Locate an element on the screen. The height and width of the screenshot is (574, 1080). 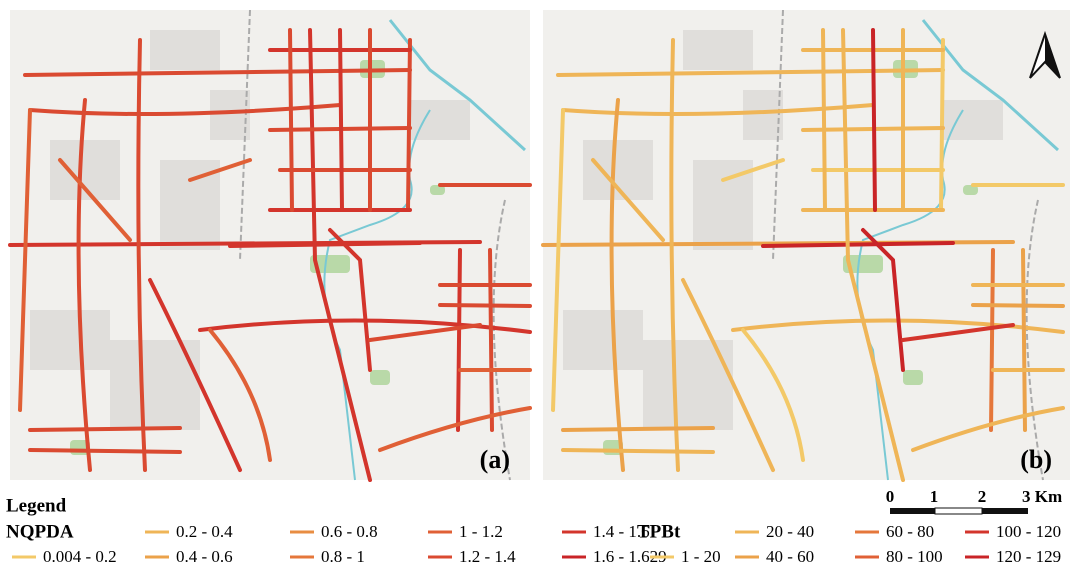
legend-label: 0.2 - 0.4 is located at coordinates (204, 531).